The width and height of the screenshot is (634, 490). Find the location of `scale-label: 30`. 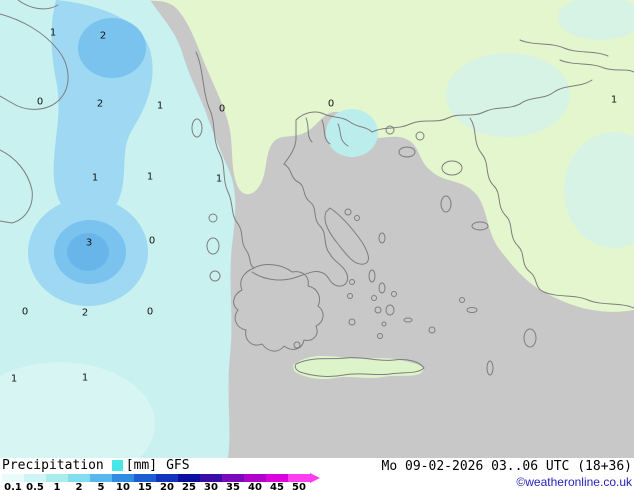

scale-label: 30 is located at coordinates (211, 486).